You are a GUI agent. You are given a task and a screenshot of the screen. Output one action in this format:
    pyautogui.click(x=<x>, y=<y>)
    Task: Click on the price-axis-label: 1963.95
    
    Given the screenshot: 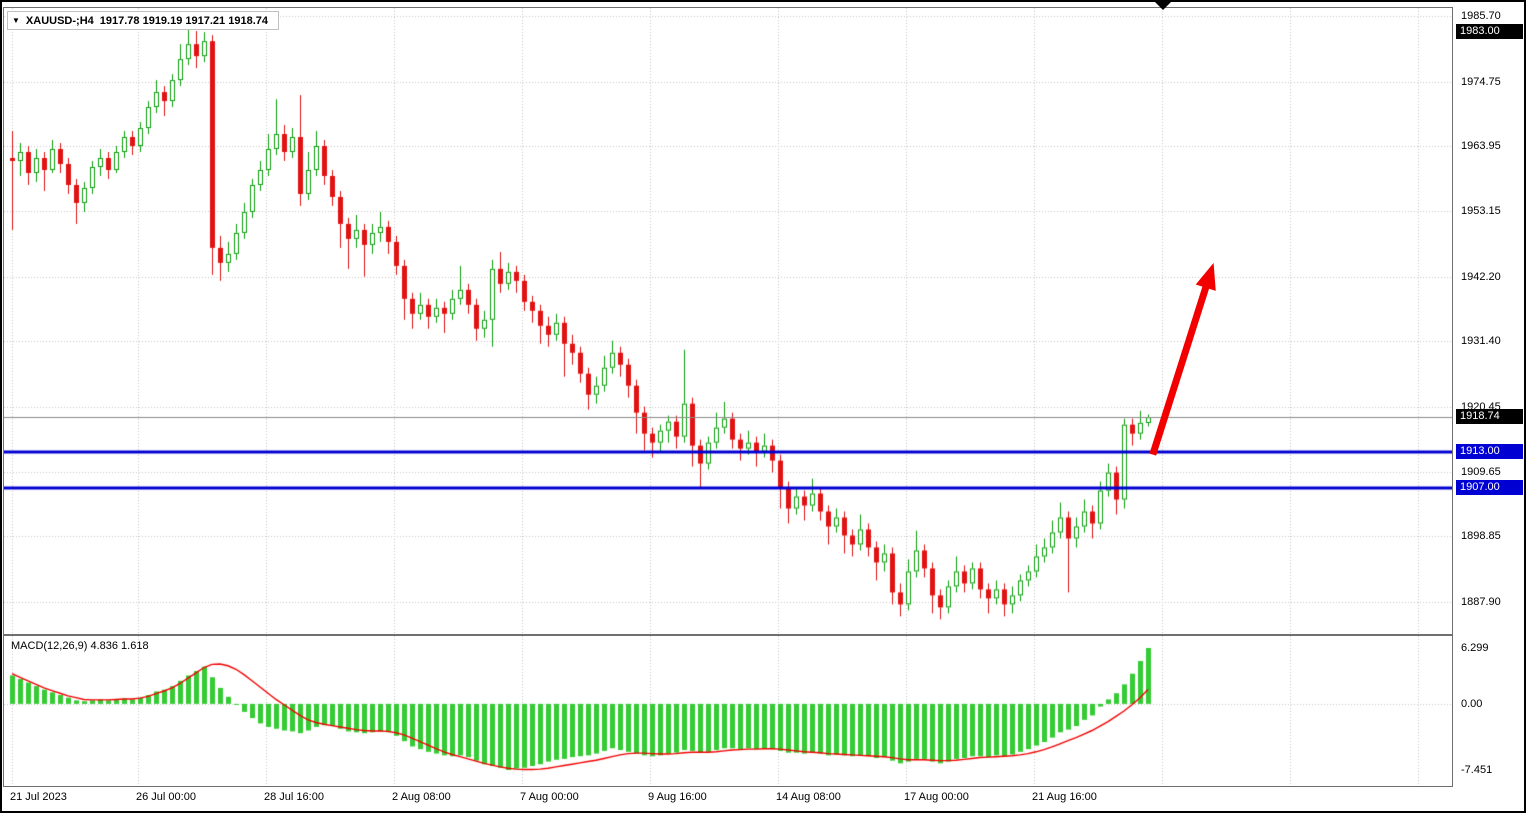 What is the action you would take?
    pyautogui.click(x=1481, y=146)
    